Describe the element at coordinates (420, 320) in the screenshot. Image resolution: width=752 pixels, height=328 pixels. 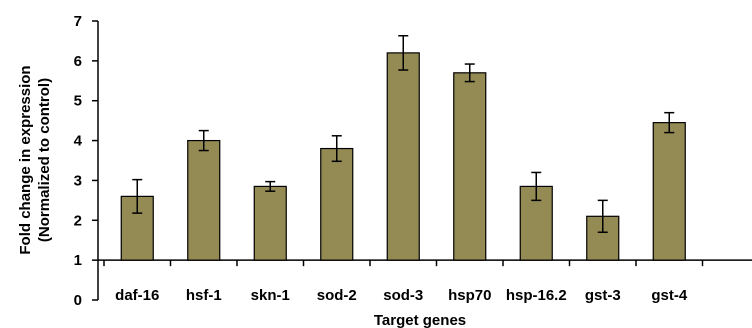
I see `x-axis-title: Target genes` at that location.